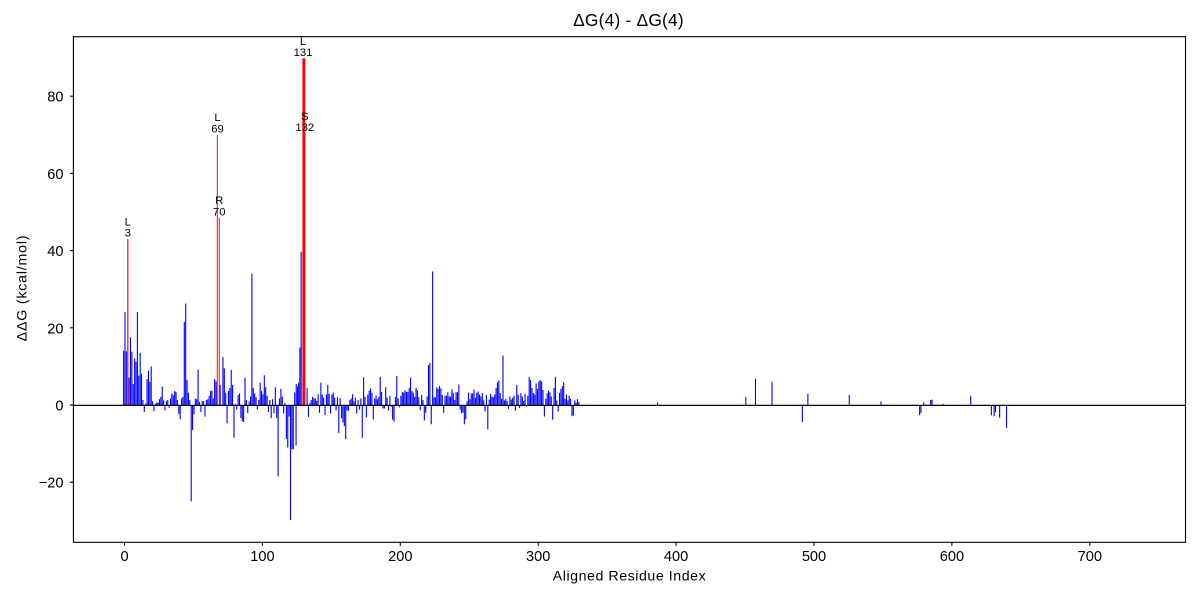  What do you see at coordinates (400, 557) in the screenshot?
I see `svg-text: 200` at bounding box center [400, 557].